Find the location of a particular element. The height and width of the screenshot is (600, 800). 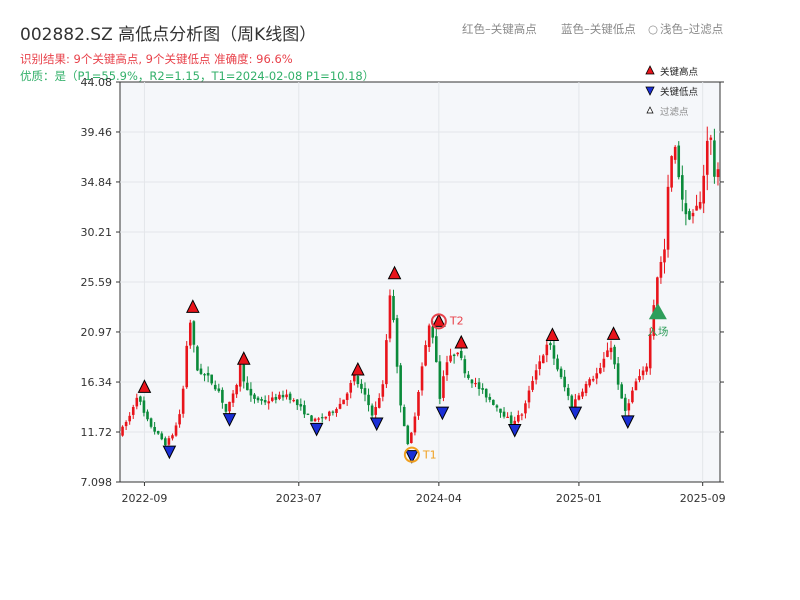

x-tick-label: 2023-07 is located at coordinates (299, 498).